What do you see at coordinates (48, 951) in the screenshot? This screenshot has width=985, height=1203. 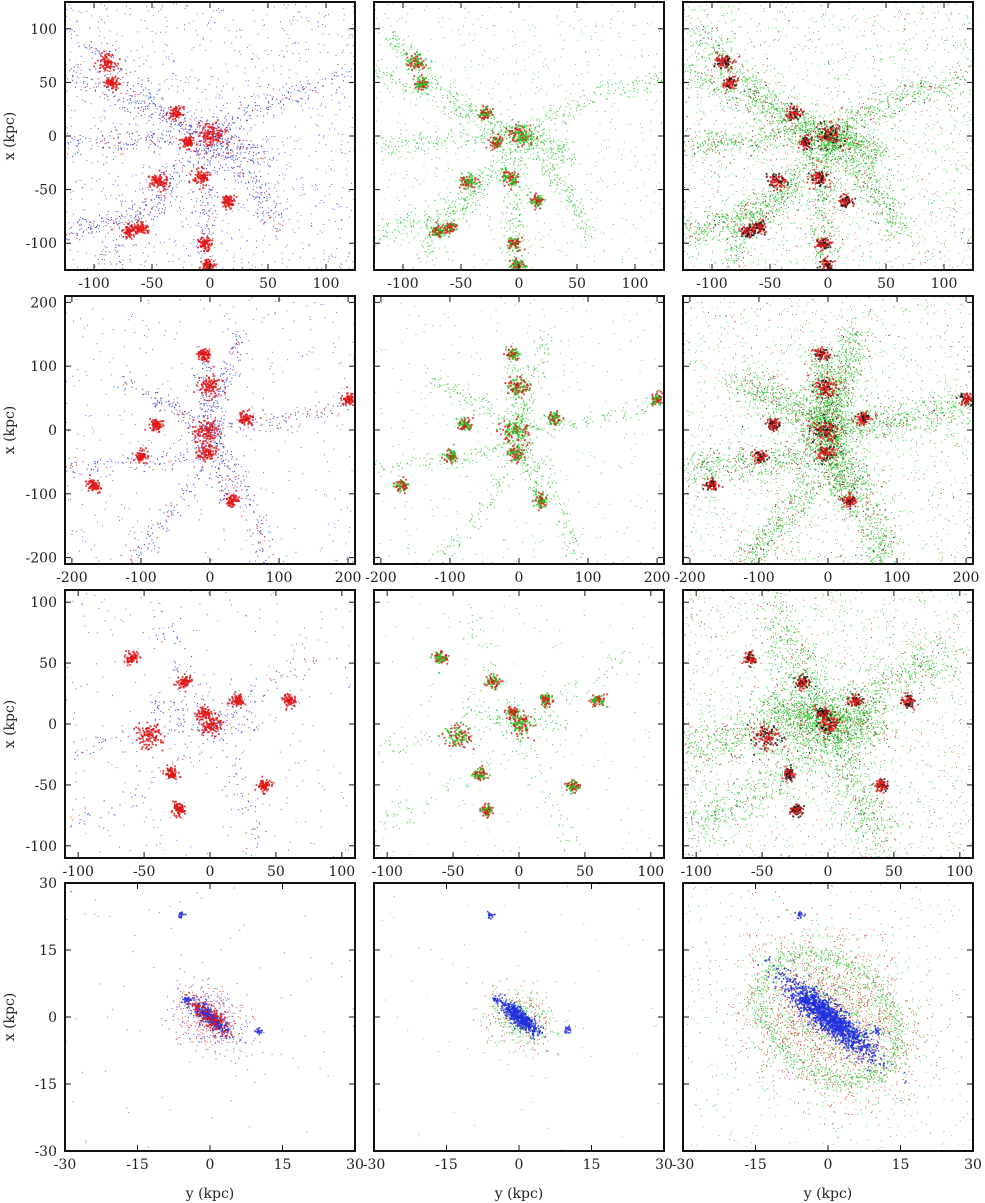 I see `y-tick-label: 15` at bounding box center [48, 951].